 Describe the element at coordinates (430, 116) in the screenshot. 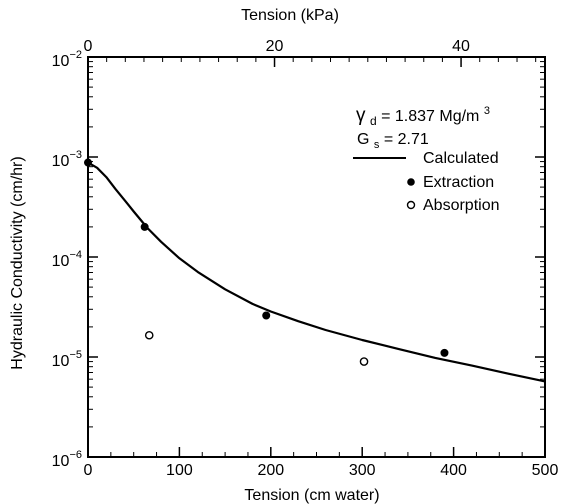

I see `gamma-value: = 1.837 Mg/m` at that location.